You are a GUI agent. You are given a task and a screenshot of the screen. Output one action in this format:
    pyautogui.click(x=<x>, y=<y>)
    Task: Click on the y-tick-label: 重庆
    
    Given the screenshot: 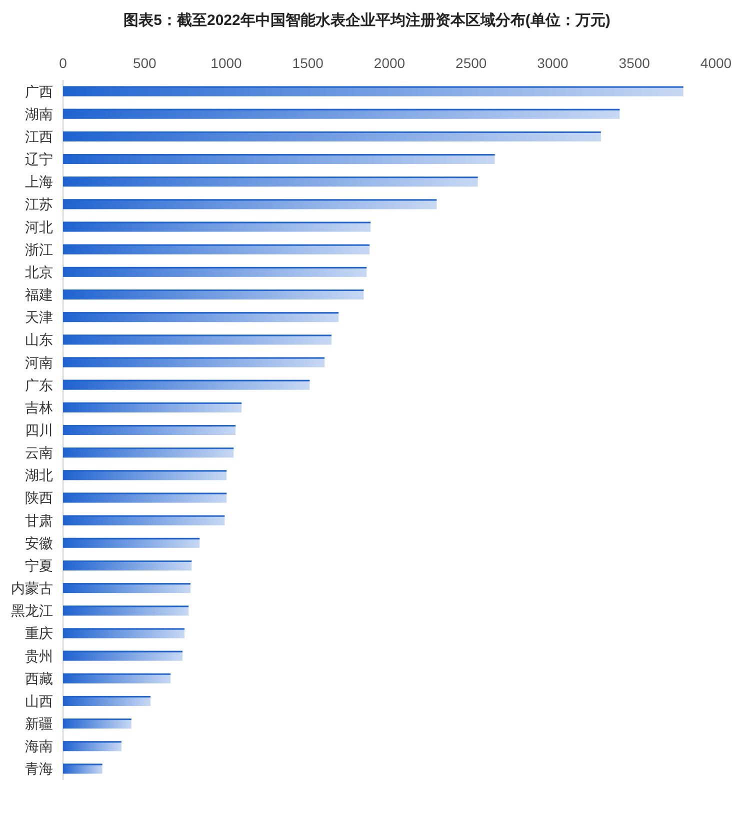 What is the action you would take?
    pyautogui.click(x=39, y=633)
    